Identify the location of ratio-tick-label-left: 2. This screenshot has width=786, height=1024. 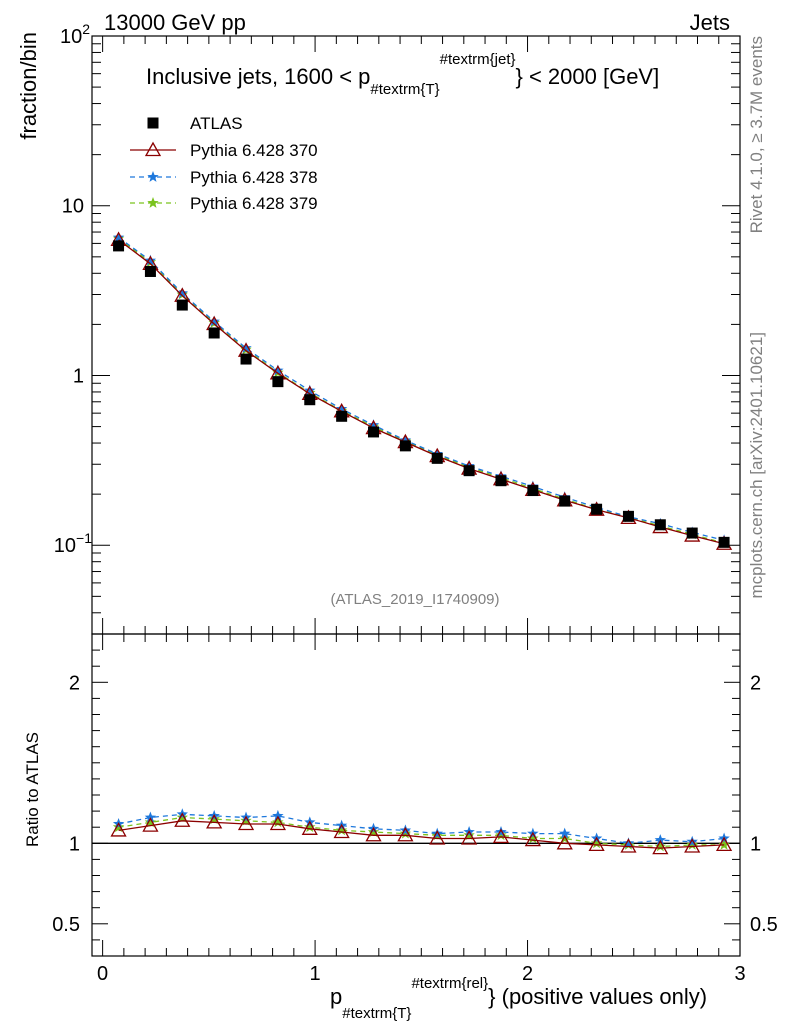
(74, 683).